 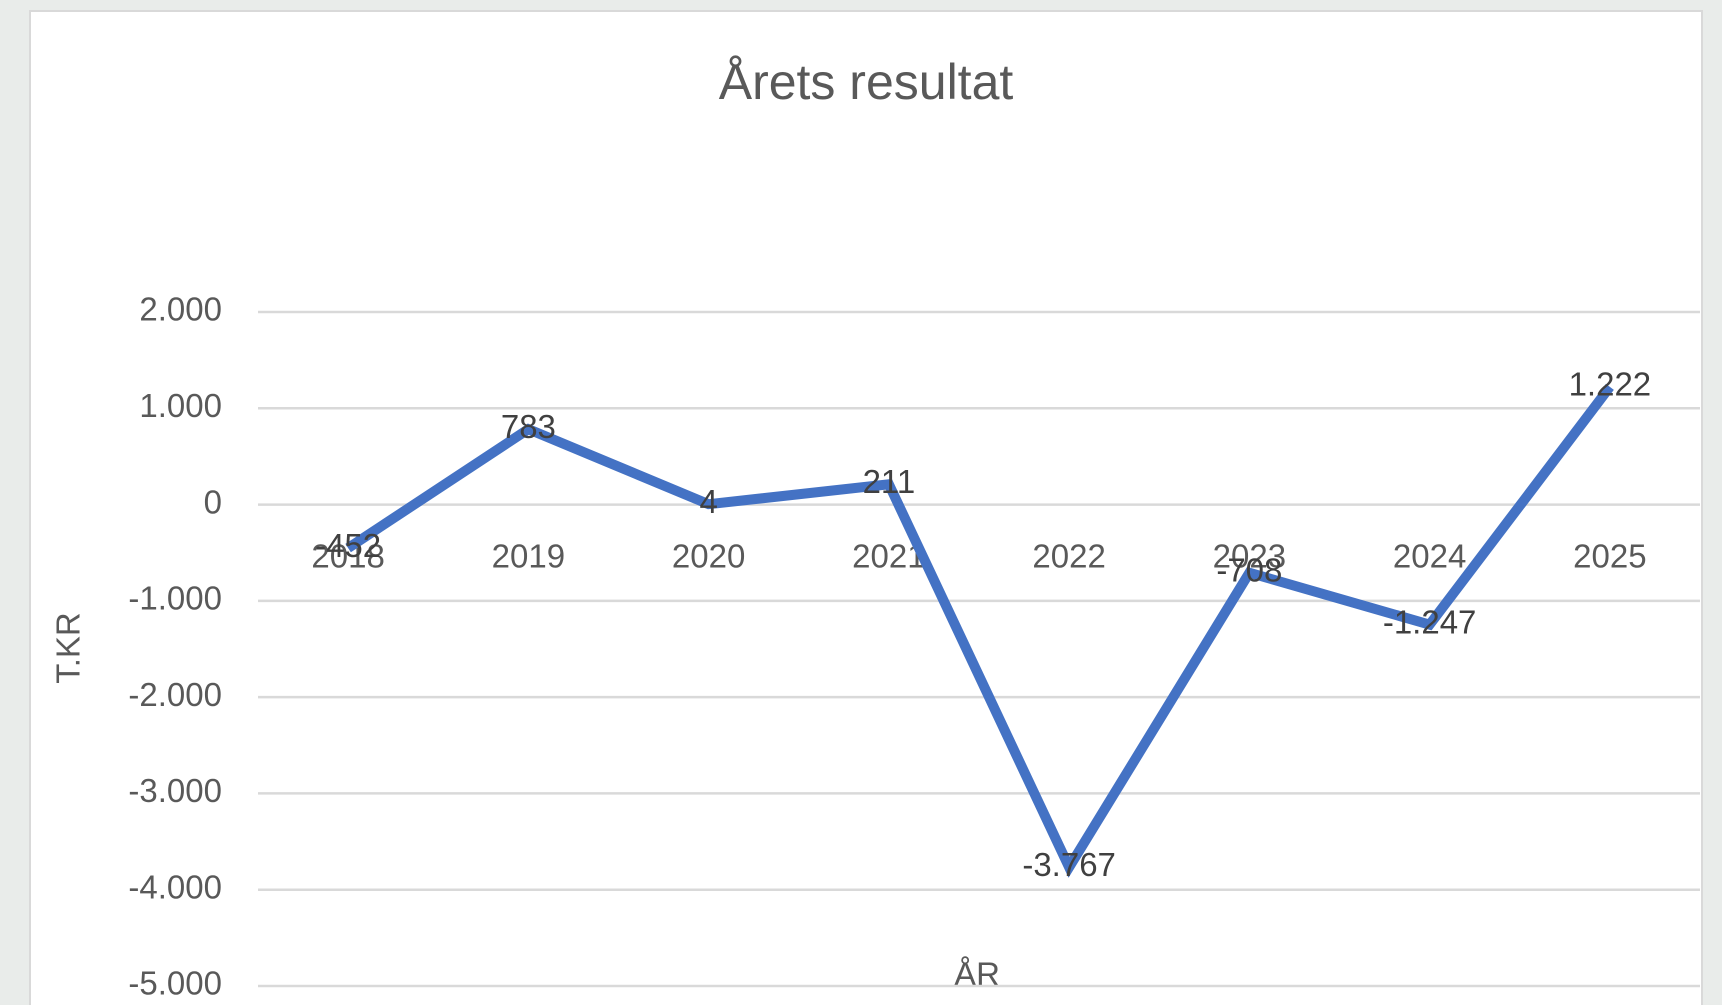 What do you see at coordinates (1430, 621) in the screenshot?
I see `data-label: -1.247` at bounding box center [1430, 621].